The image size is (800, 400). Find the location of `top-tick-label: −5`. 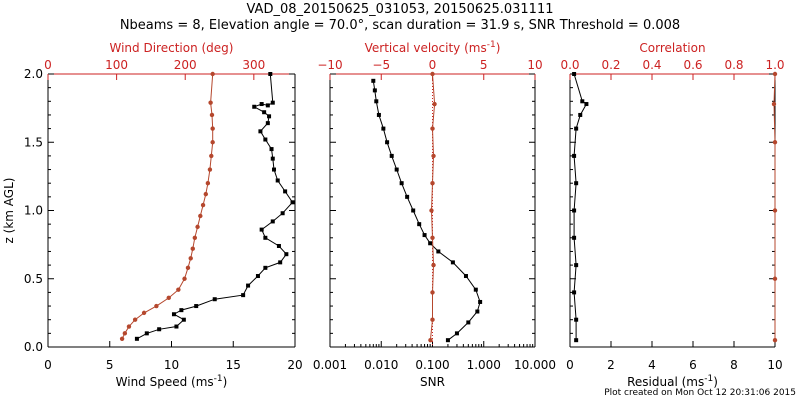

top-tick-label: −5 is located at coordinates (381, 65).